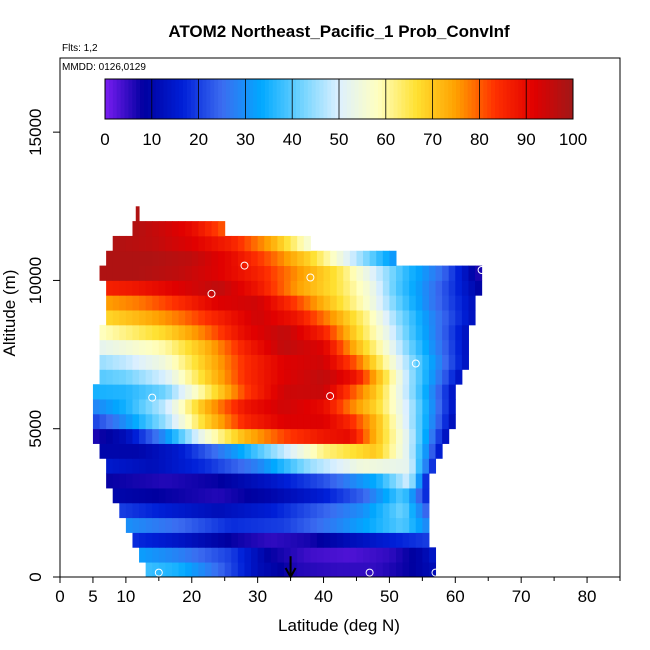 The image size is (650, 650). I want to click on sample-marker, so click(79, 273).